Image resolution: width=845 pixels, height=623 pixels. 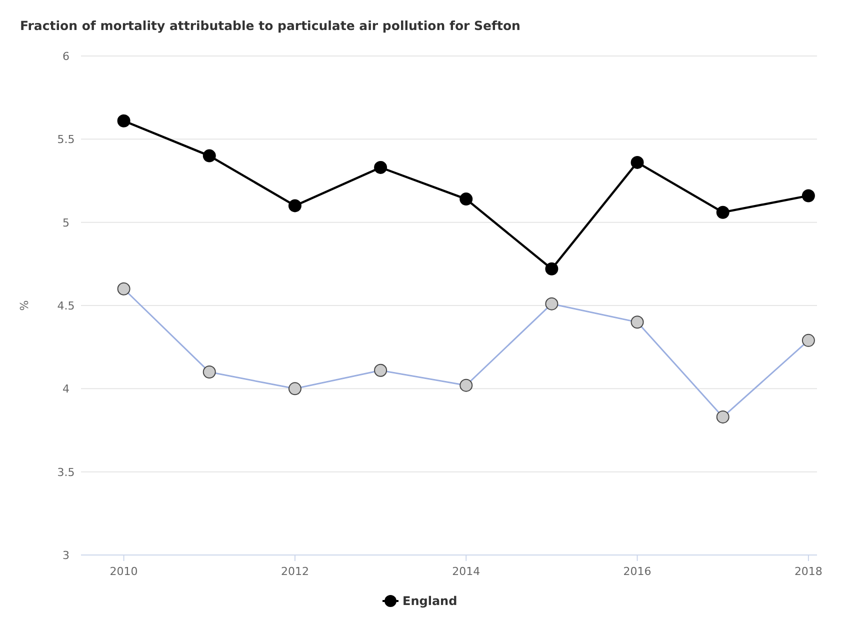 I want to click on x-tick-label: 2012, so click(x=294, y=571).